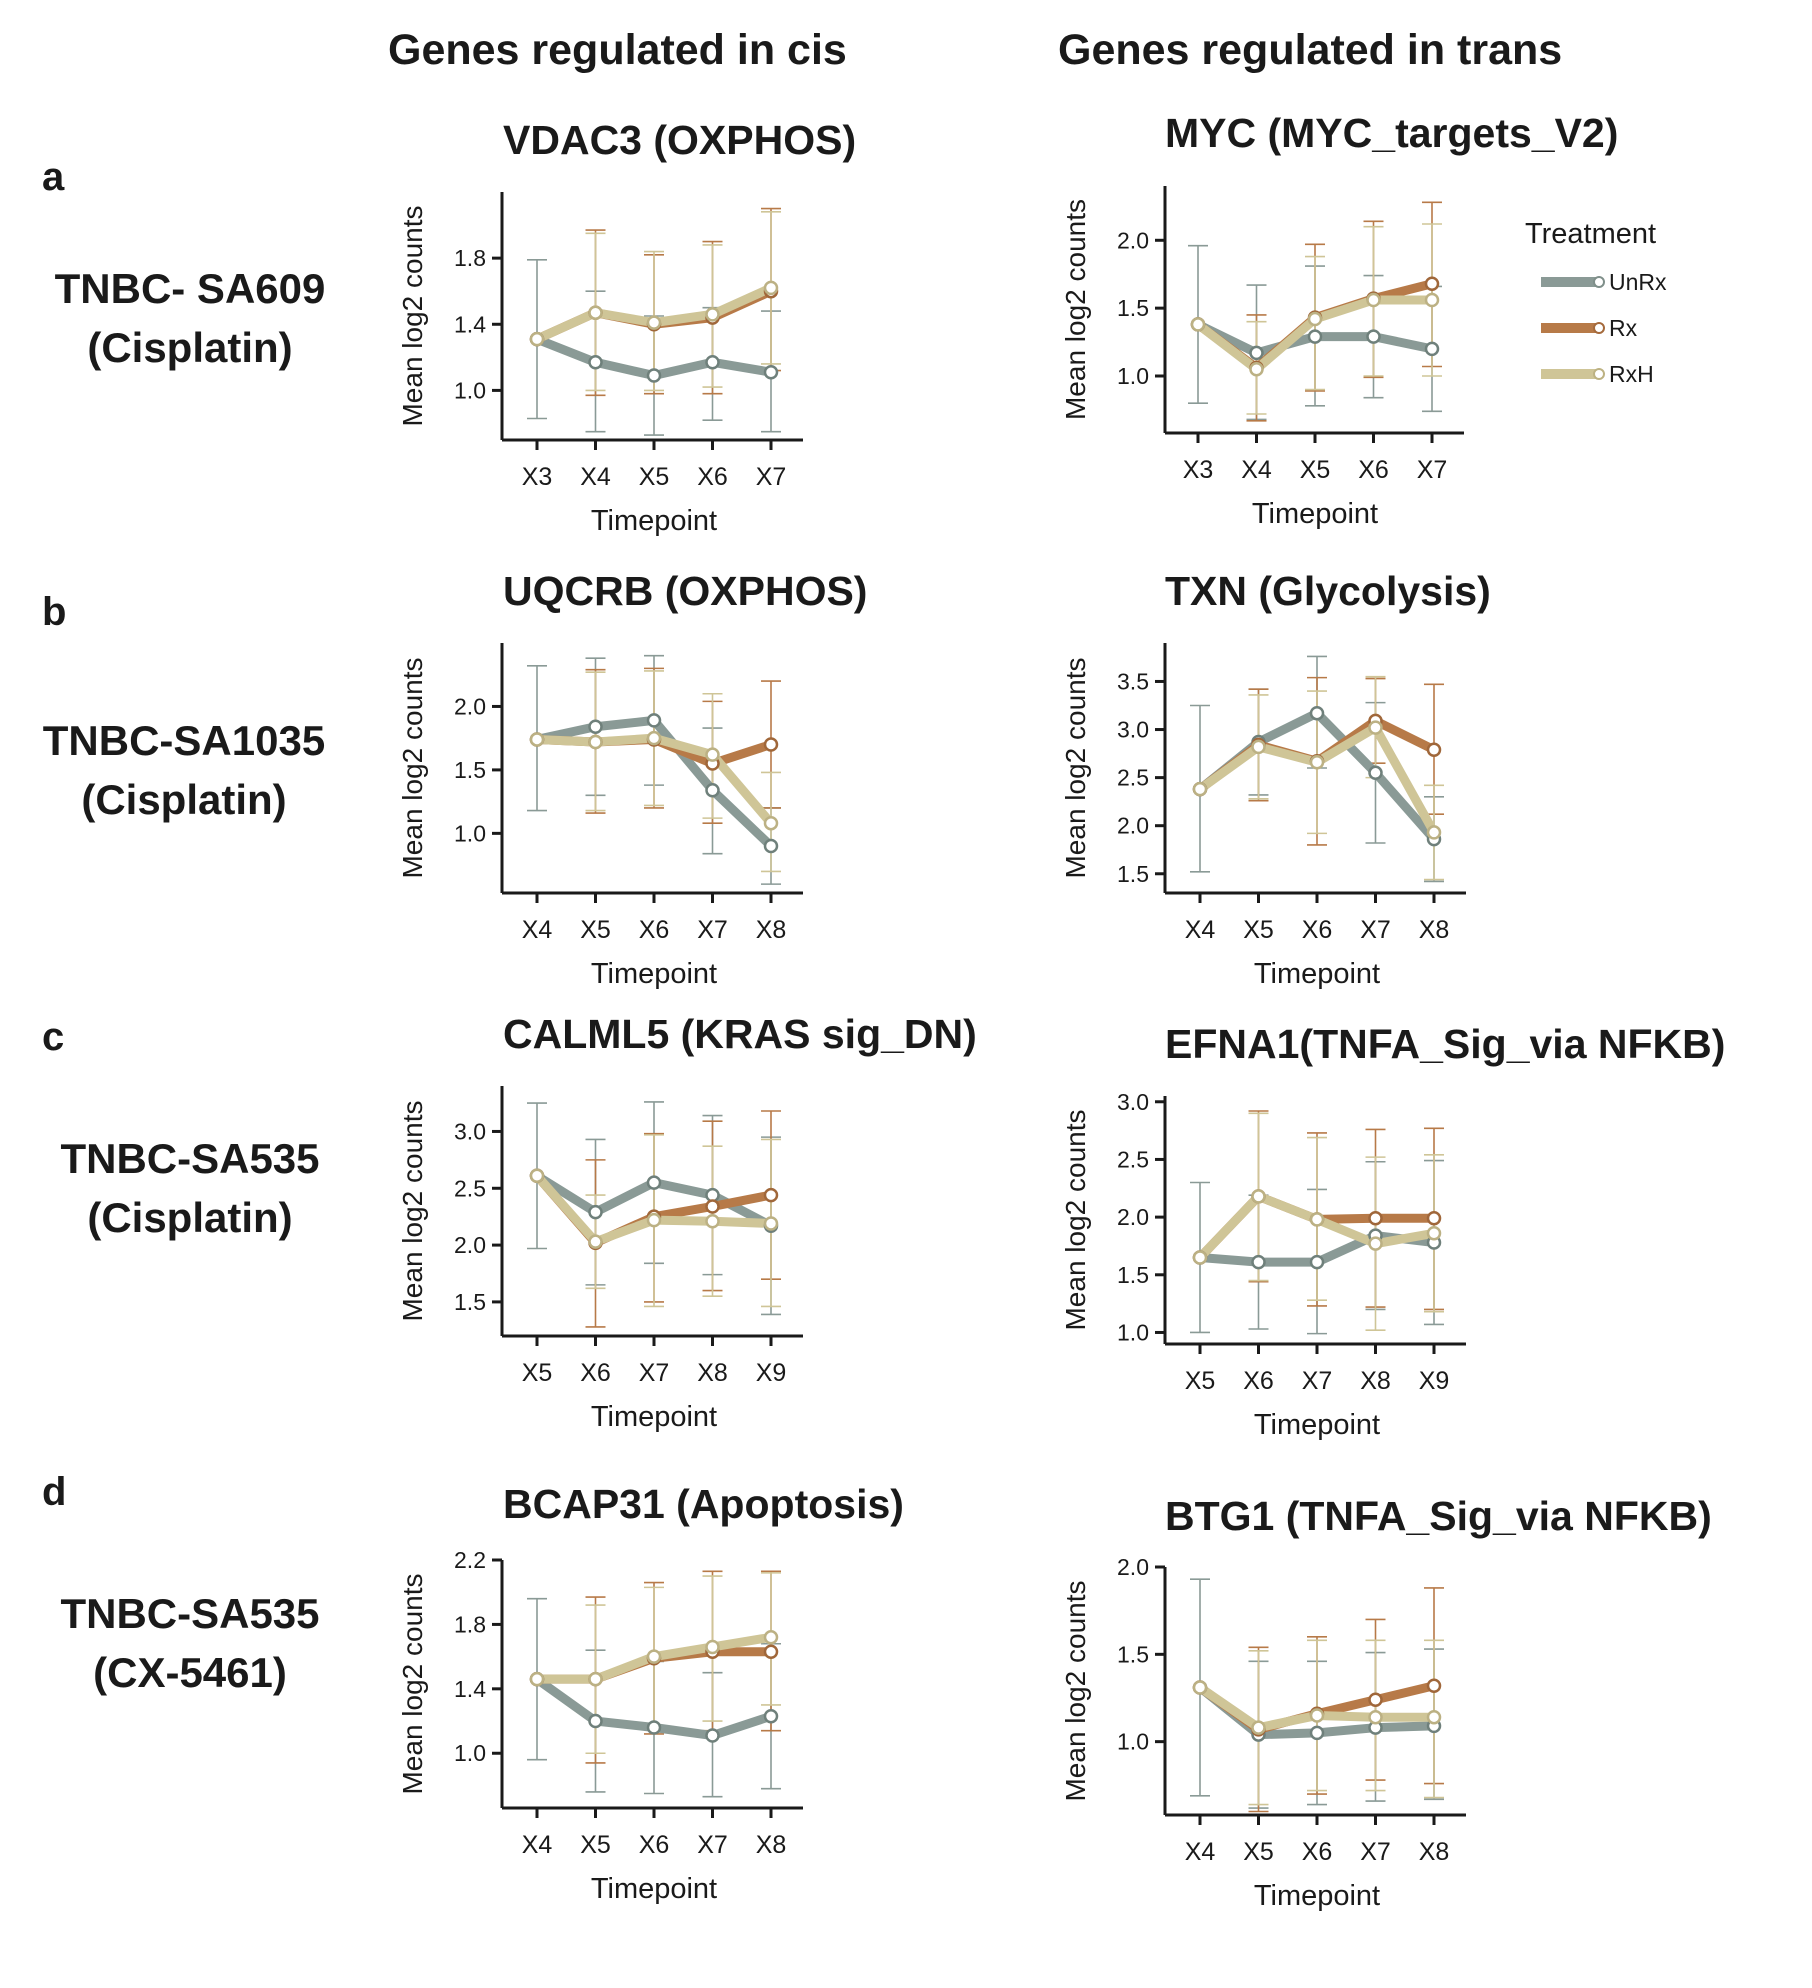  What do you see at coordinates (1596, 282) in the screenshot?
I see `legend-item-unrx: UnRx` at bounding box center [1596, 282].